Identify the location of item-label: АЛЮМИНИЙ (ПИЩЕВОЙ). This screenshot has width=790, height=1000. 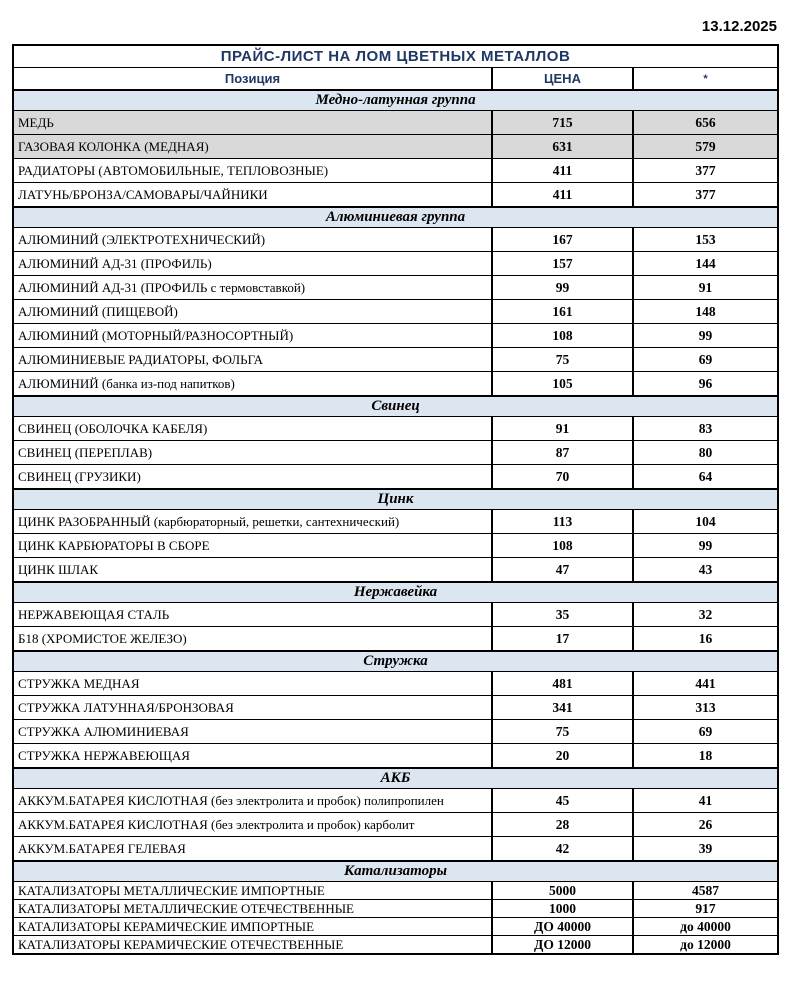
(252, 311).